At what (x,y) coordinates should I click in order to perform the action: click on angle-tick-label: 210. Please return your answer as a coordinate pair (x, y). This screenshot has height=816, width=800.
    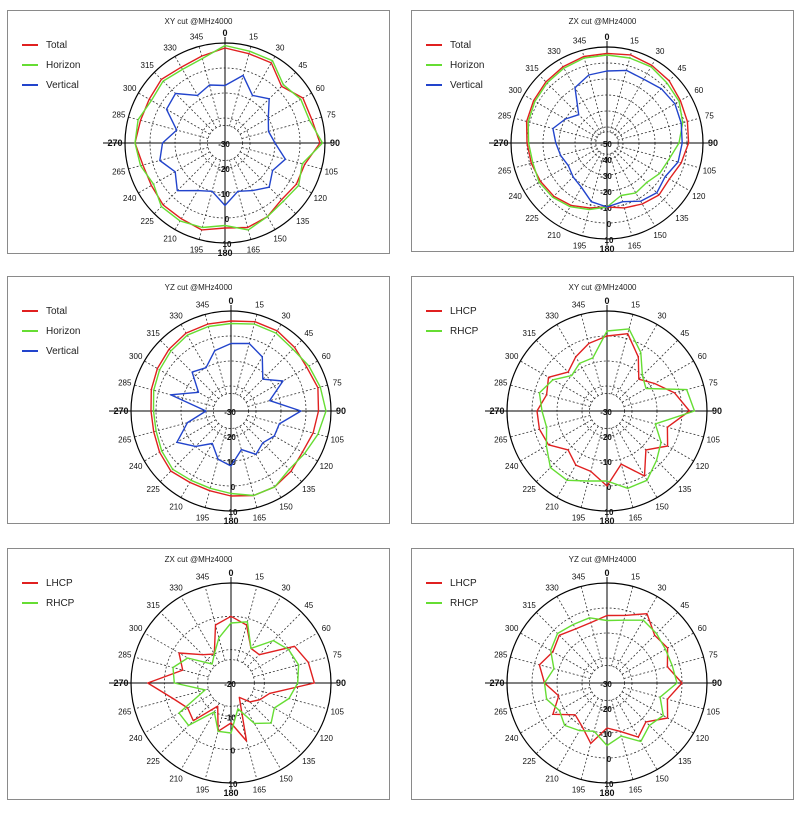
    Looking at the image, I should click on (176, 506).